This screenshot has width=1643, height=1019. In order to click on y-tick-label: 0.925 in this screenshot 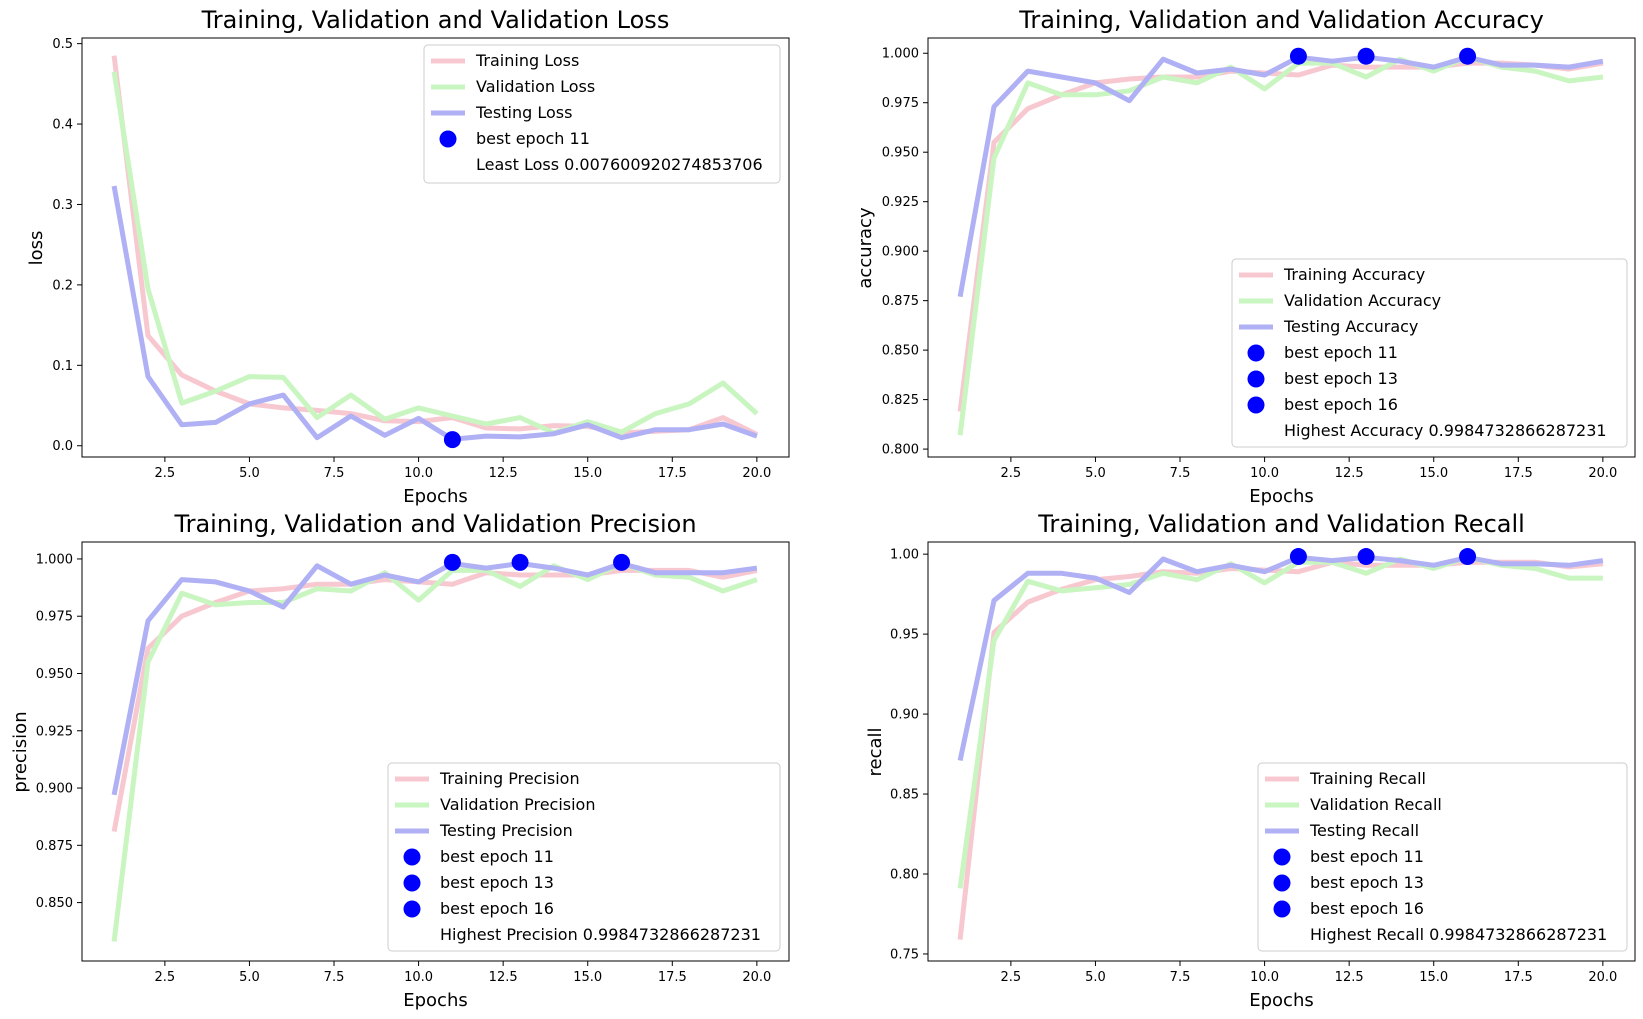, I will do `click(900, 202)`.